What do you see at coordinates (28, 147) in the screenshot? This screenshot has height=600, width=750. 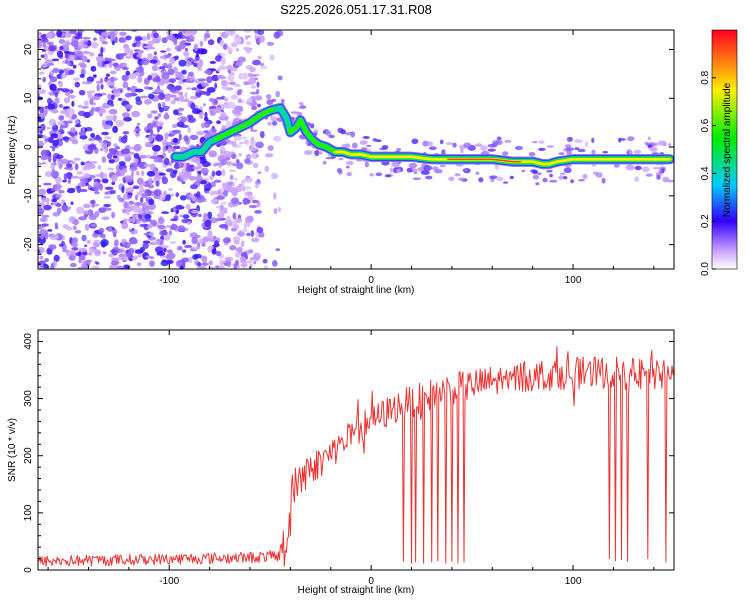 I see `y-tick-label: 0` at bounding box center [28, 147].